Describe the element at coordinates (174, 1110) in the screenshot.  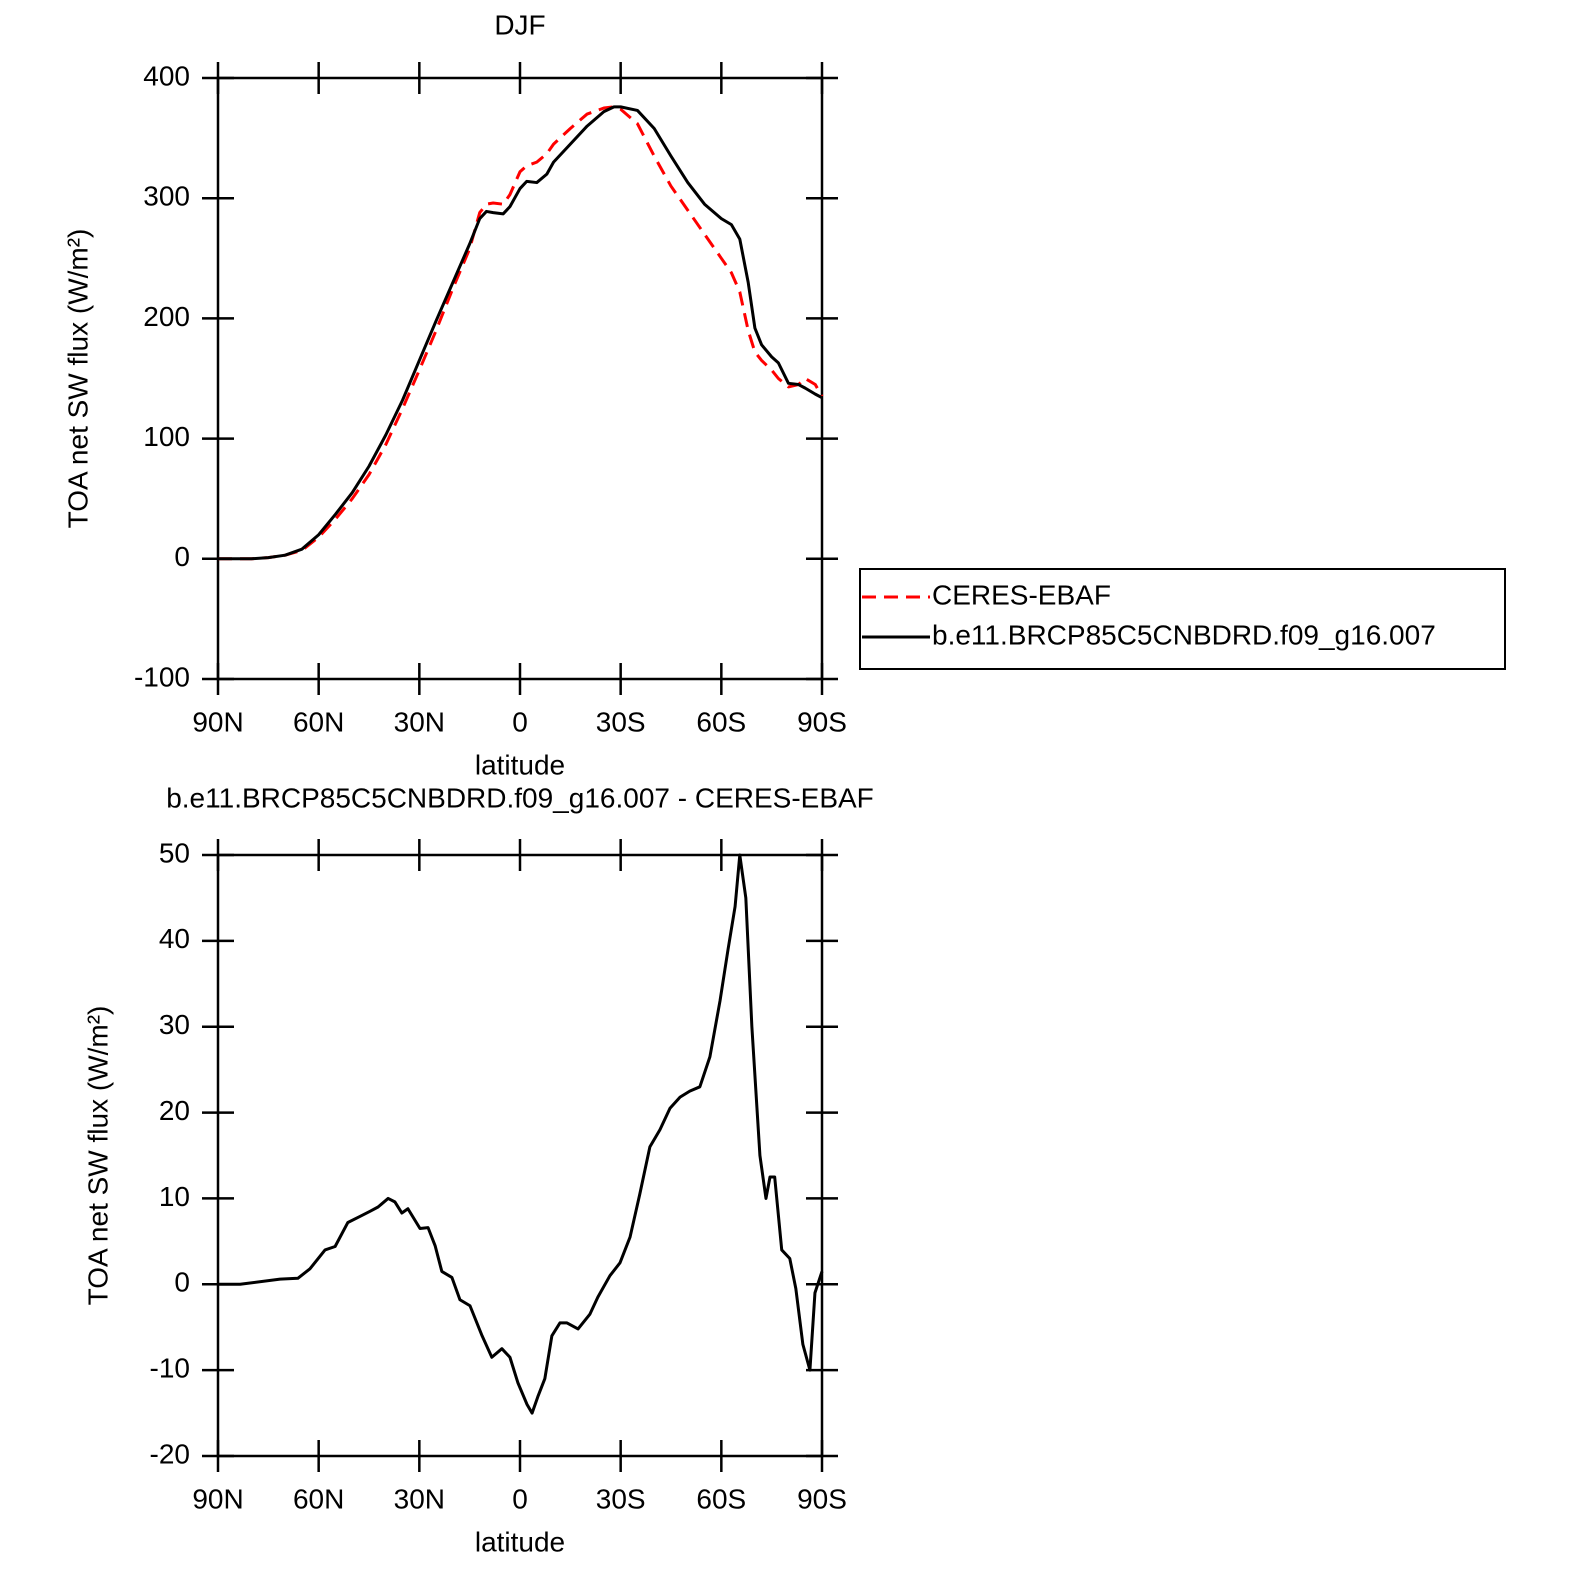
I see `y-tick-label: 20` at that location.